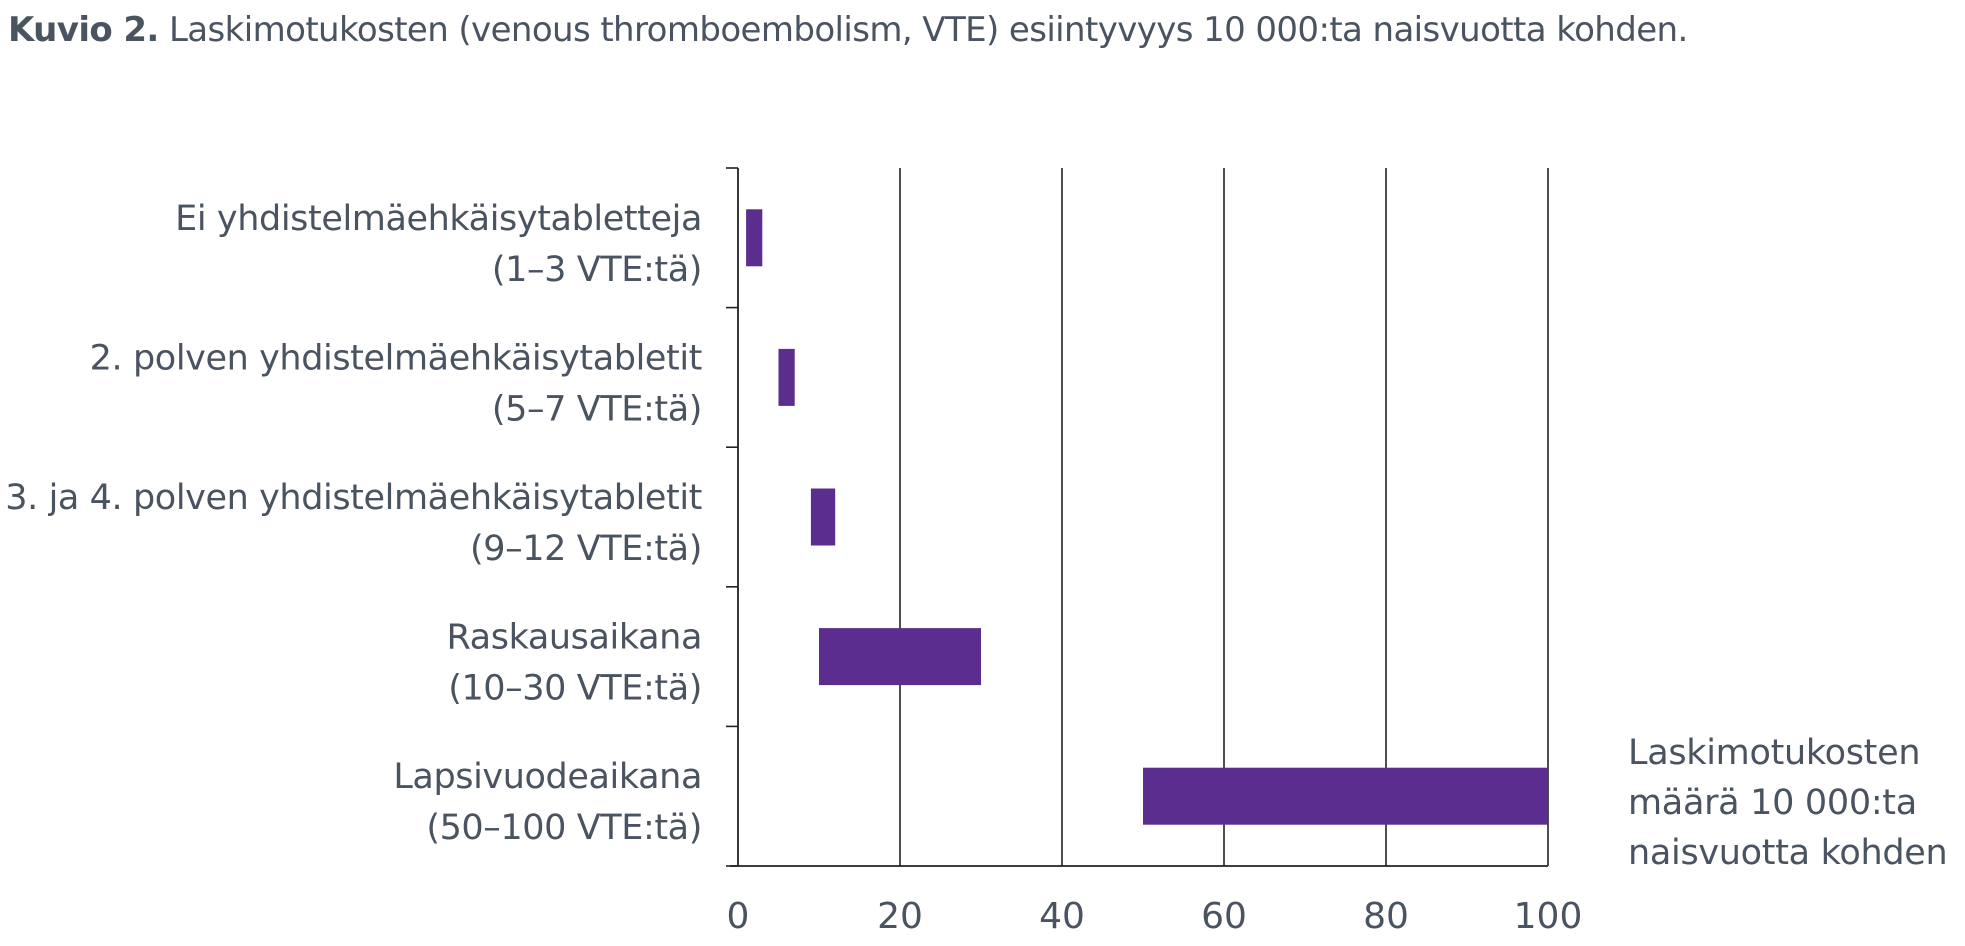 This screenshot has width=1965, height=946. What do you see at coordinates (83, 30) in the screenshot?
I see `caption-lead: Kuvio 2.` at bounding box center [83, 30].